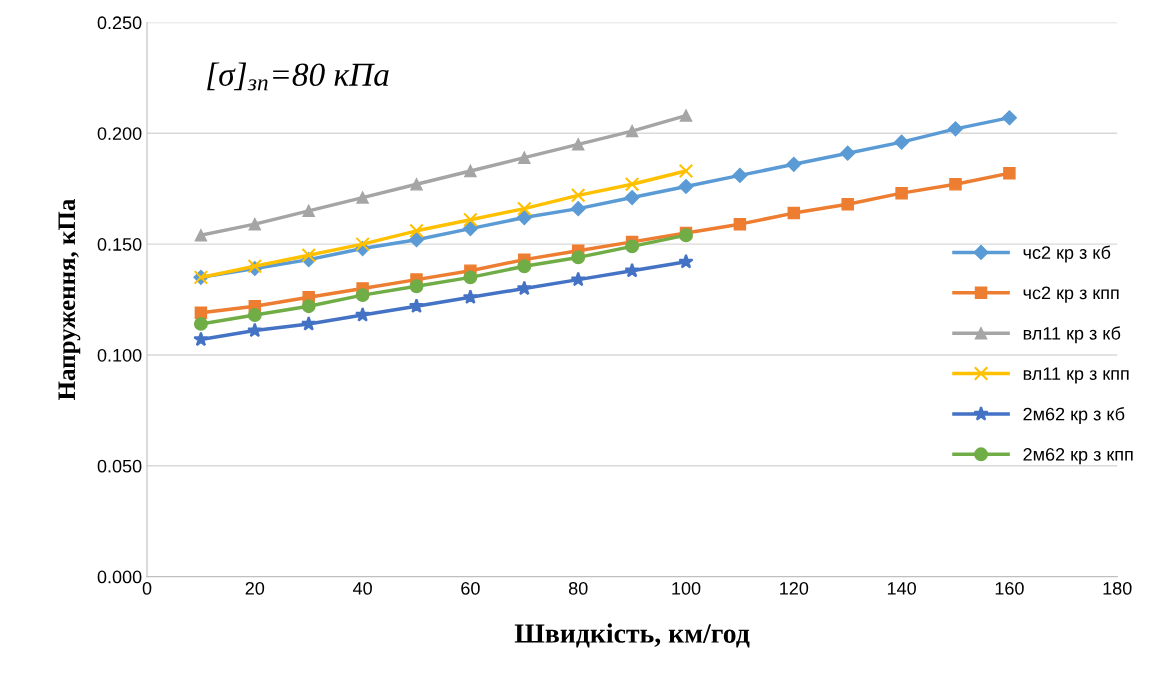 The image size is (1176, 680). Describe the element at coordinates (1072, 335) in the screenshot. I see `legend-label: вл11 кр з кб` at that location.